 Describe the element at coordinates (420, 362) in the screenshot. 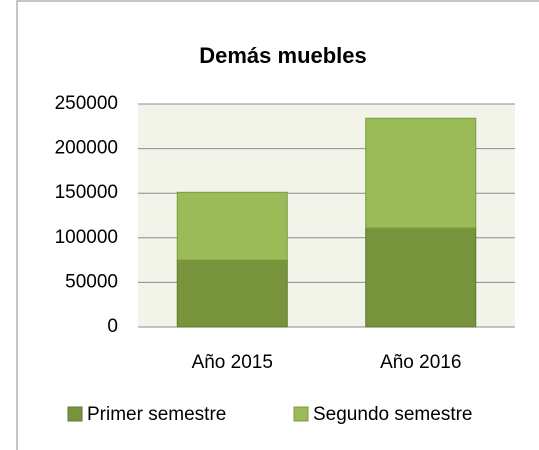

I see `x-tick-label: Año 2016` at that location.